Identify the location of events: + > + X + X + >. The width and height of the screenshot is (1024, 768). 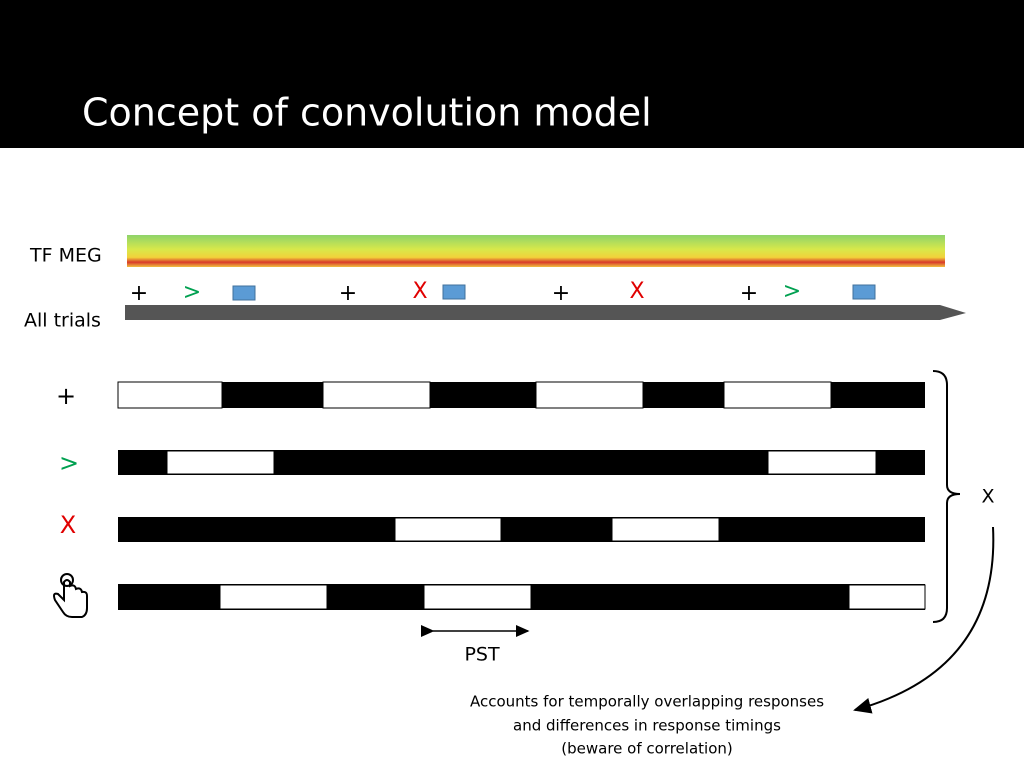
(465, 292).